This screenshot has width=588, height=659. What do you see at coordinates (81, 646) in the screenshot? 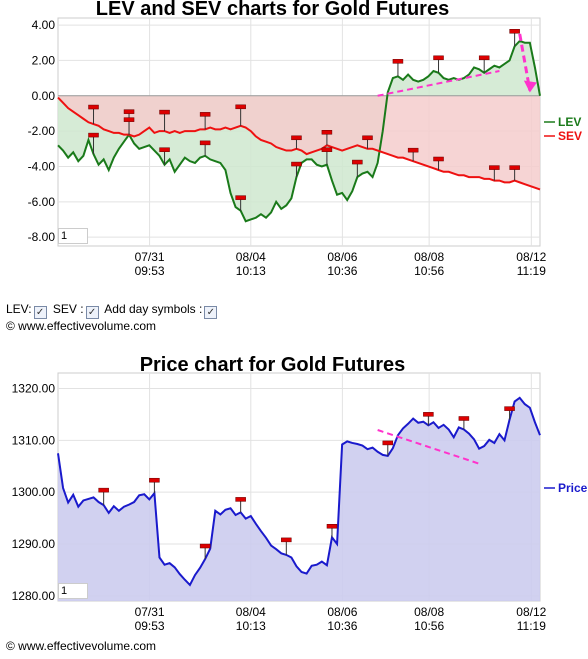
I see `copyright-bottom: © www.effectivevolume.com` at bounding box center [81, 646].